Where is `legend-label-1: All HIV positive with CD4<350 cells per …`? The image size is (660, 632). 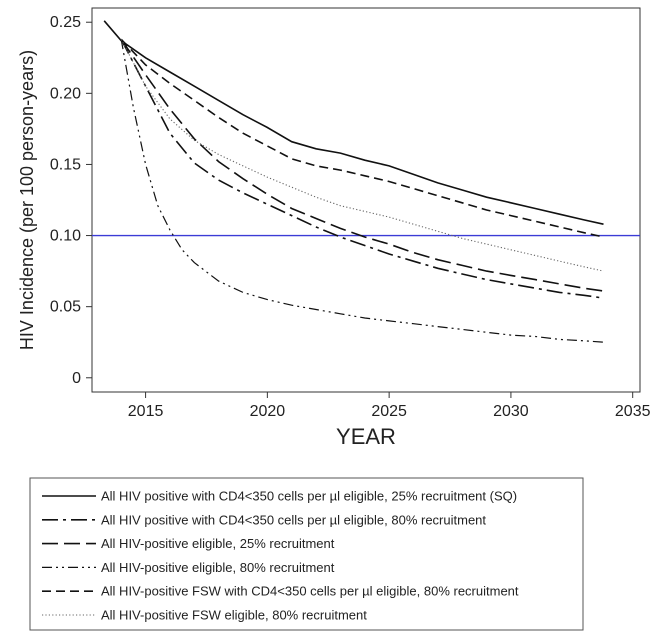 legend-label-1: All HIV positive with CD4<350 cells per … is located at coordinates (309, 496).